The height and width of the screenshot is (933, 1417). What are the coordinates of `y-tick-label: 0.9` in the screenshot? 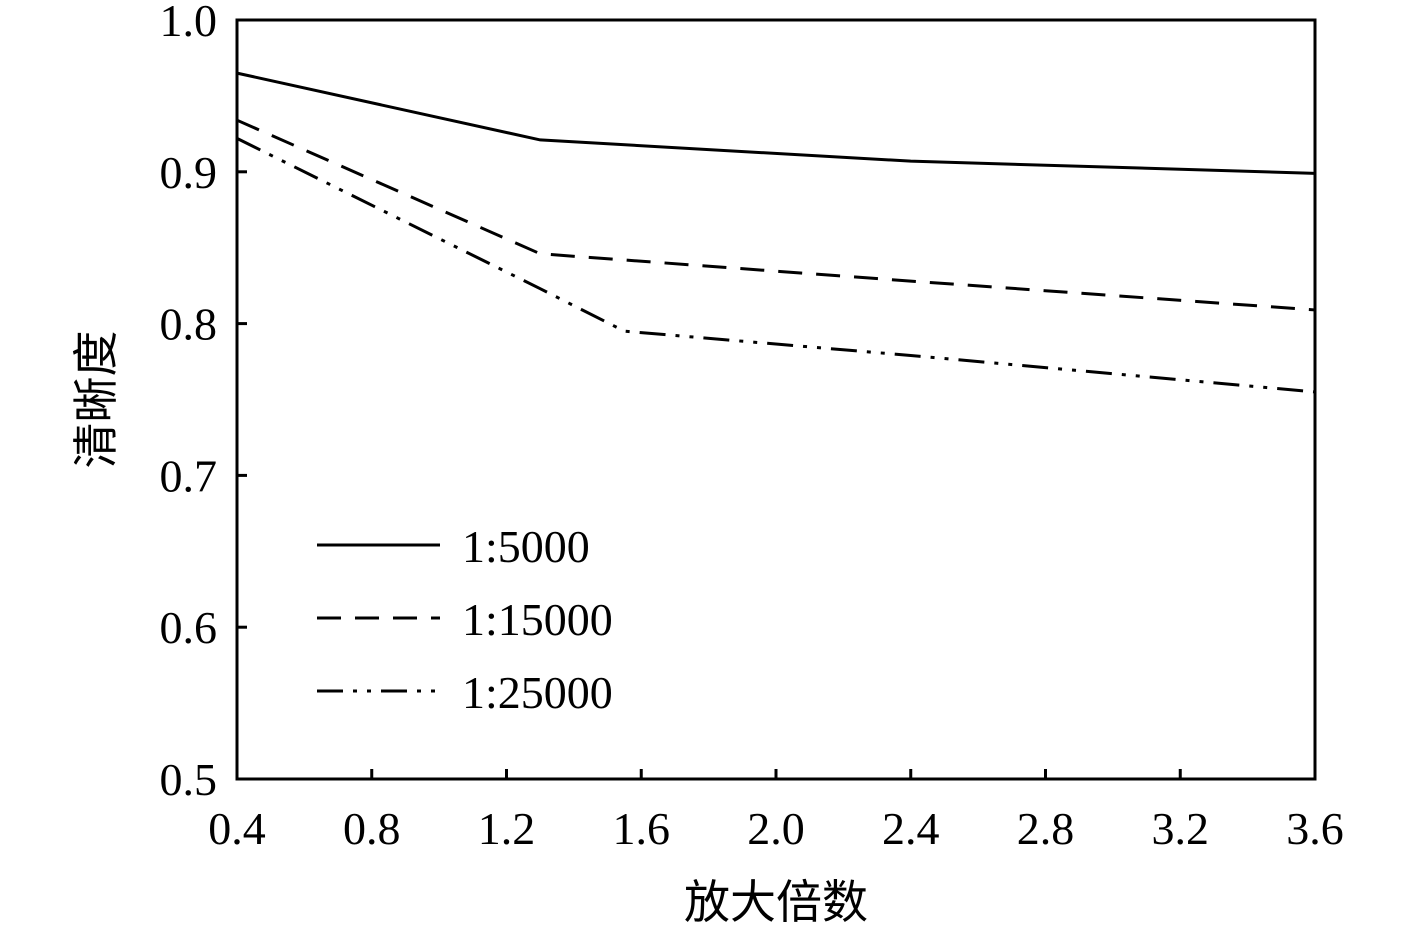 It's located at (189, 172).